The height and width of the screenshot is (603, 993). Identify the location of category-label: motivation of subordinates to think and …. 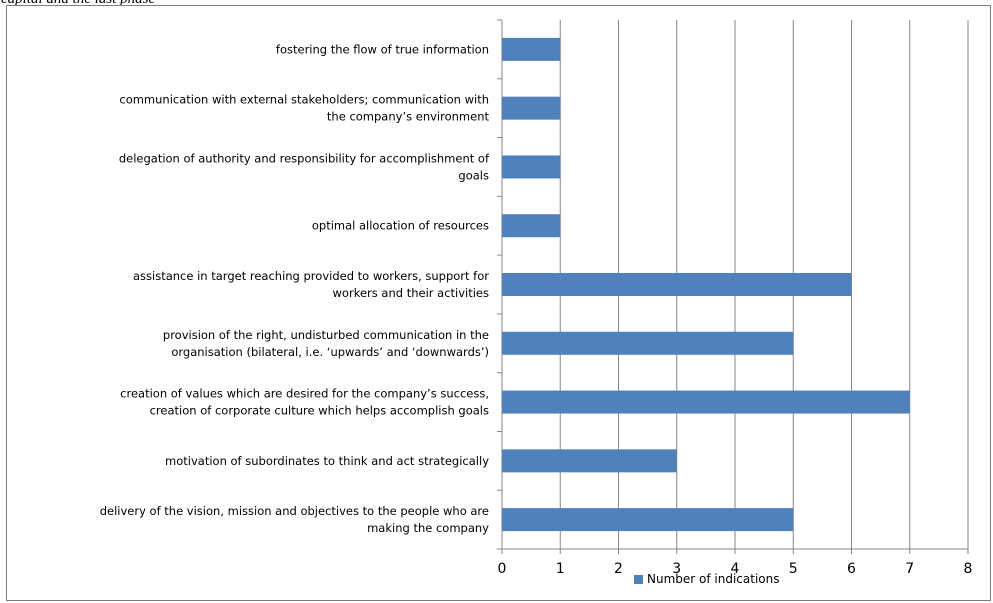
(327, 461).